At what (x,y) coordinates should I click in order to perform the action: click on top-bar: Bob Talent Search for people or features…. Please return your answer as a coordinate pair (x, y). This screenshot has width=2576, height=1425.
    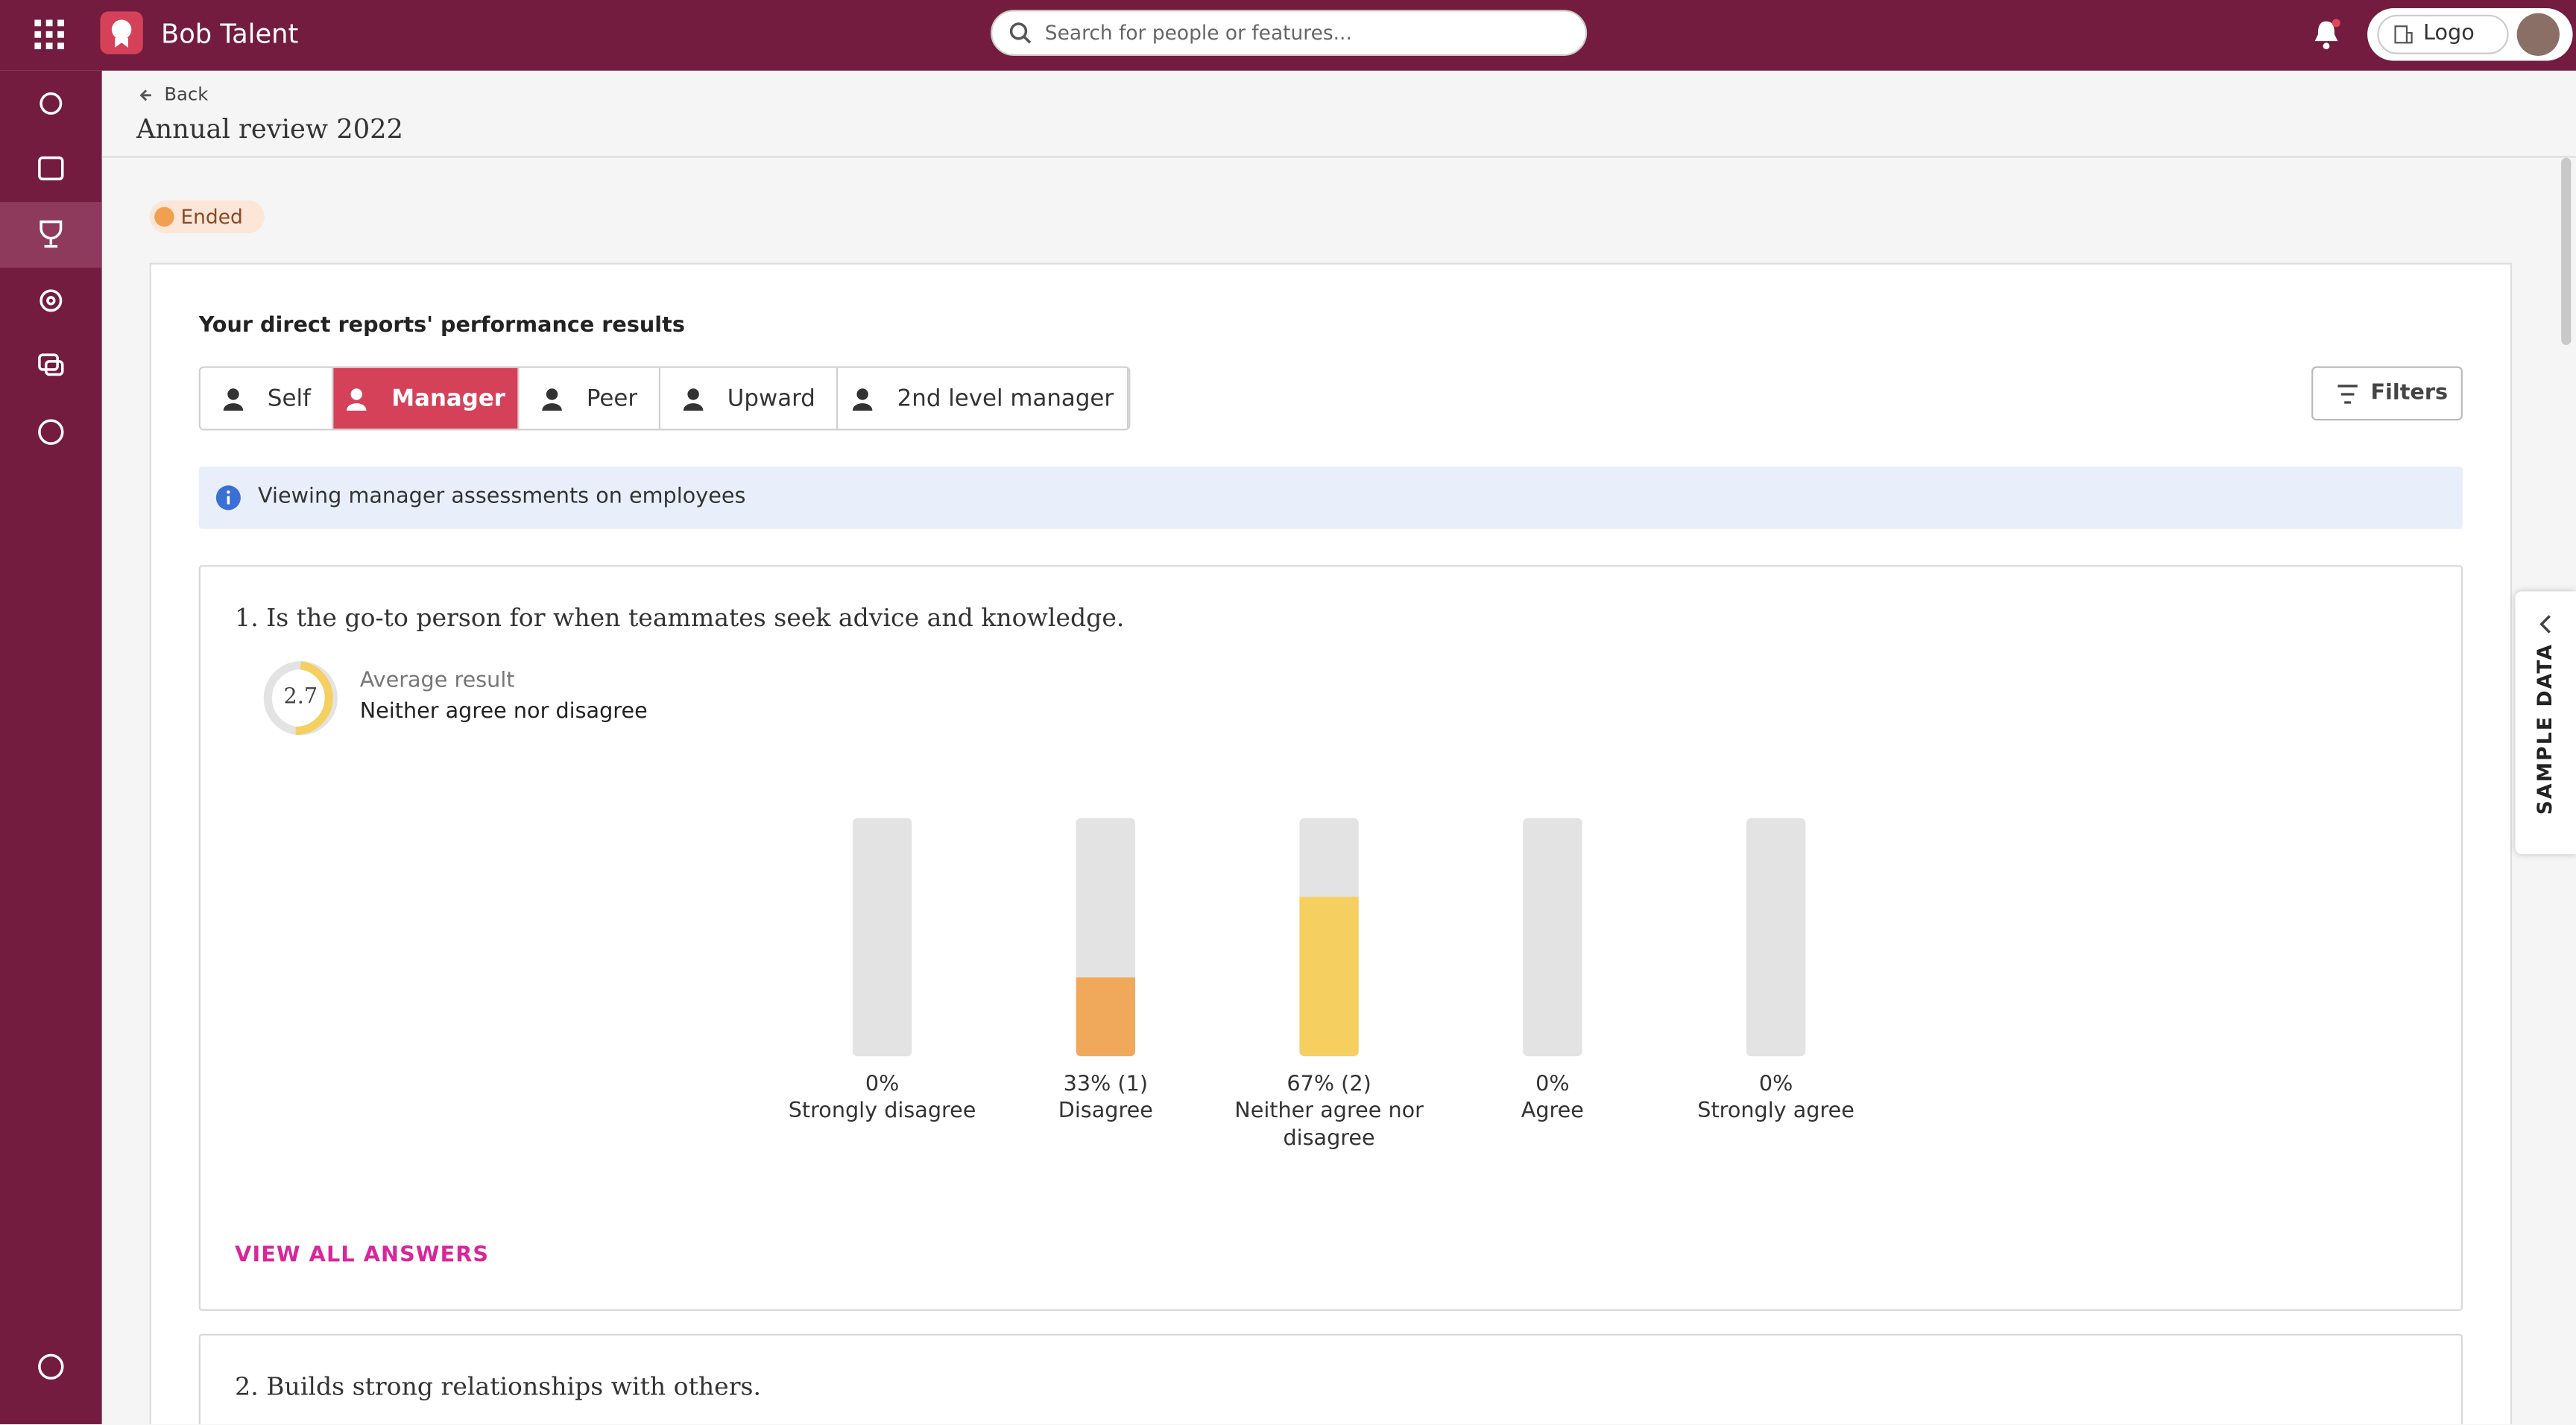
    Looking at the image, I should click on (1288, 36).